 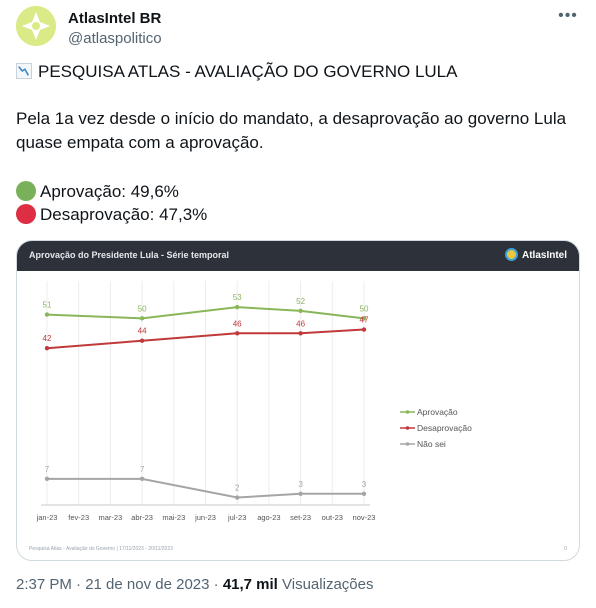 I want to click on atlasintel-mark-icon, so click(x=511, y=254).